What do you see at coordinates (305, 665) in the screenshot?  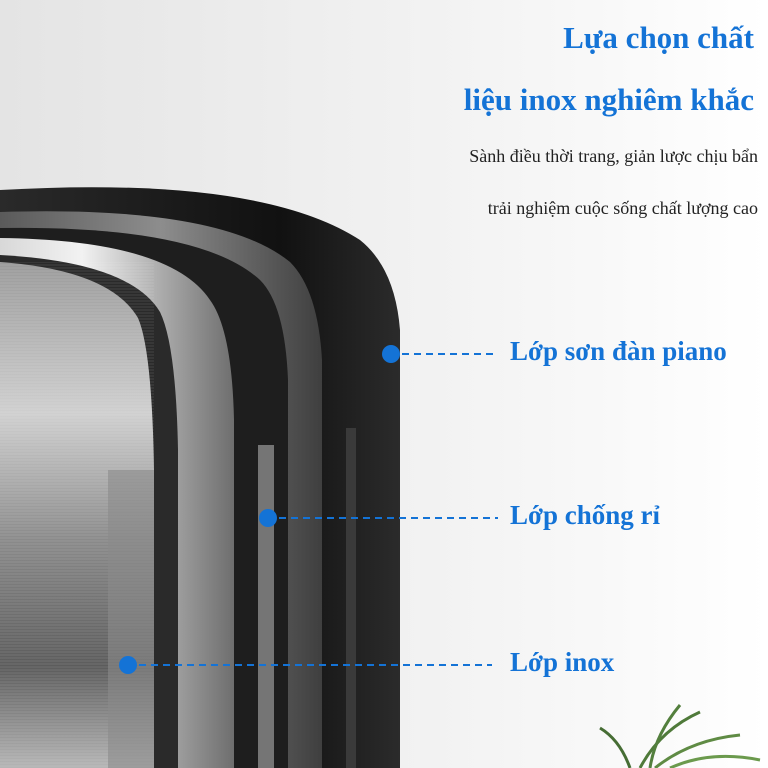 I see `pointer-stainless` at bounding box center [305, 665].